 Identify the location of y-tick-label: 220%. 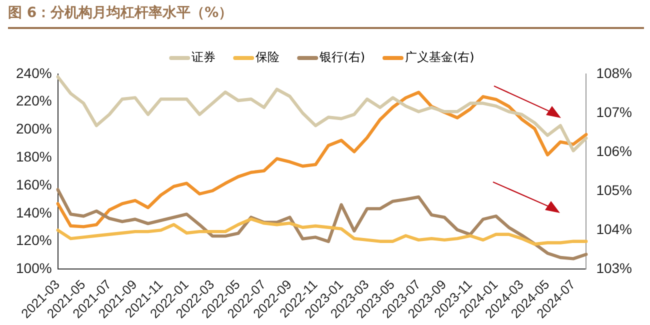
(34, 100).